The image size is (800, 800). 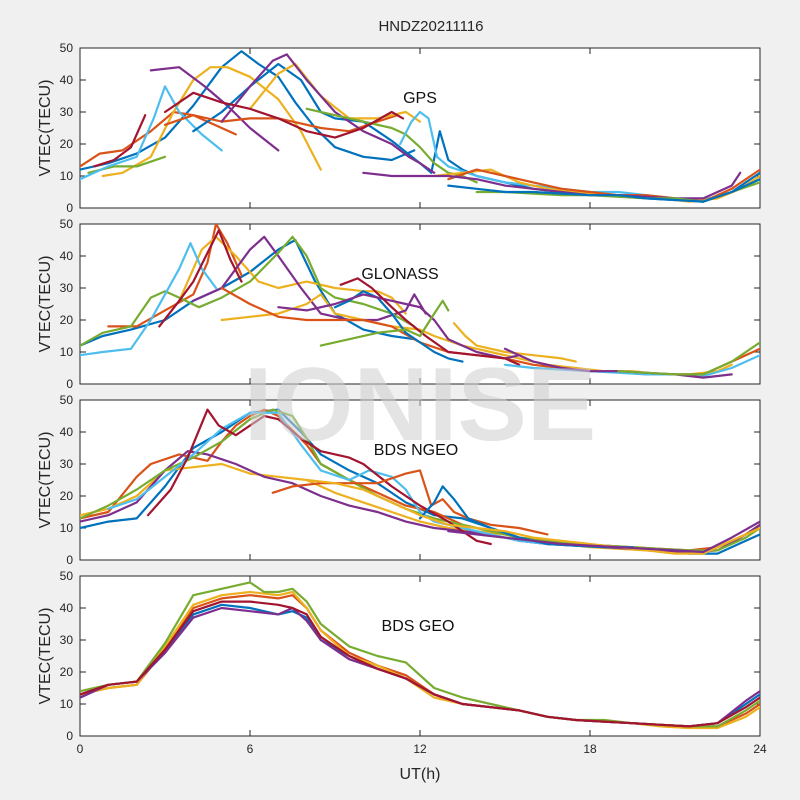 What do you see at coordinates (430, 26) in the screenshot?
I see `figure-title: HNDZ20211116` at bounding box center [430, 26].